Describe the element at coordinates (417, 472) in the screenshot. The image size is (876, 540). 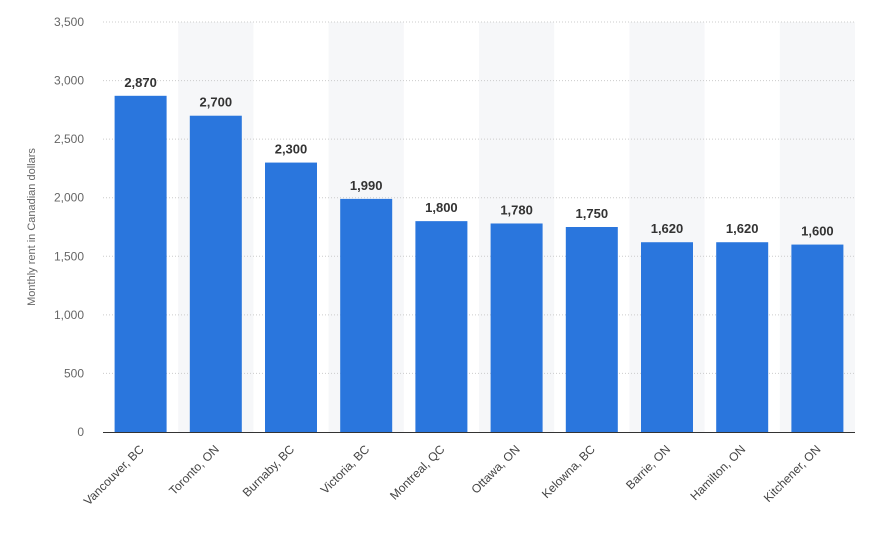
I see `x-category-label: Montreal, QC` at that location.